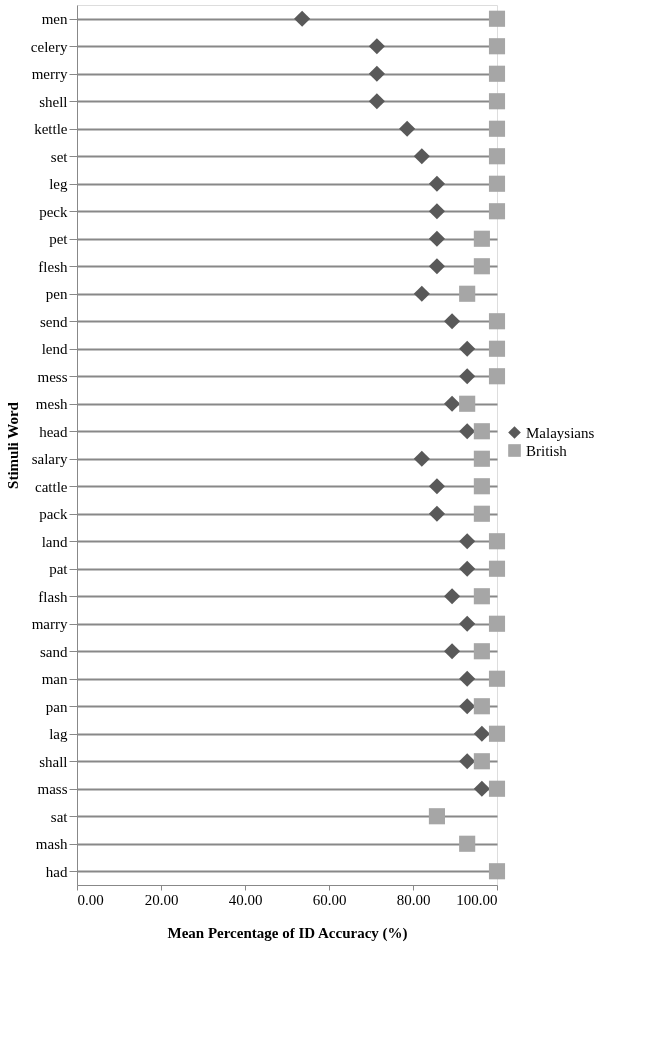  I want to click on x-axis-title: Mean Percentage of ID Accuracy (%), so click(287, 933).